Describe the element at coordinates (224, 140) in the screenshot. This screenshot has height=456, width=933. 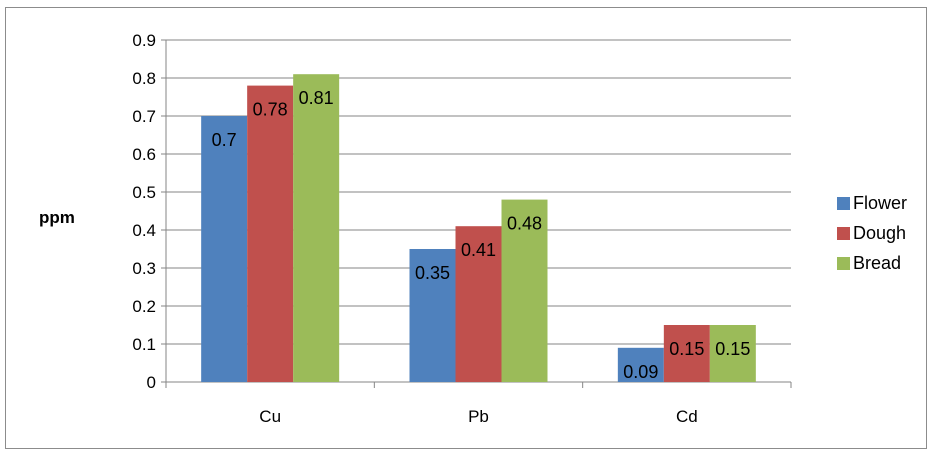
I see `data-label: 0.7` at that location.